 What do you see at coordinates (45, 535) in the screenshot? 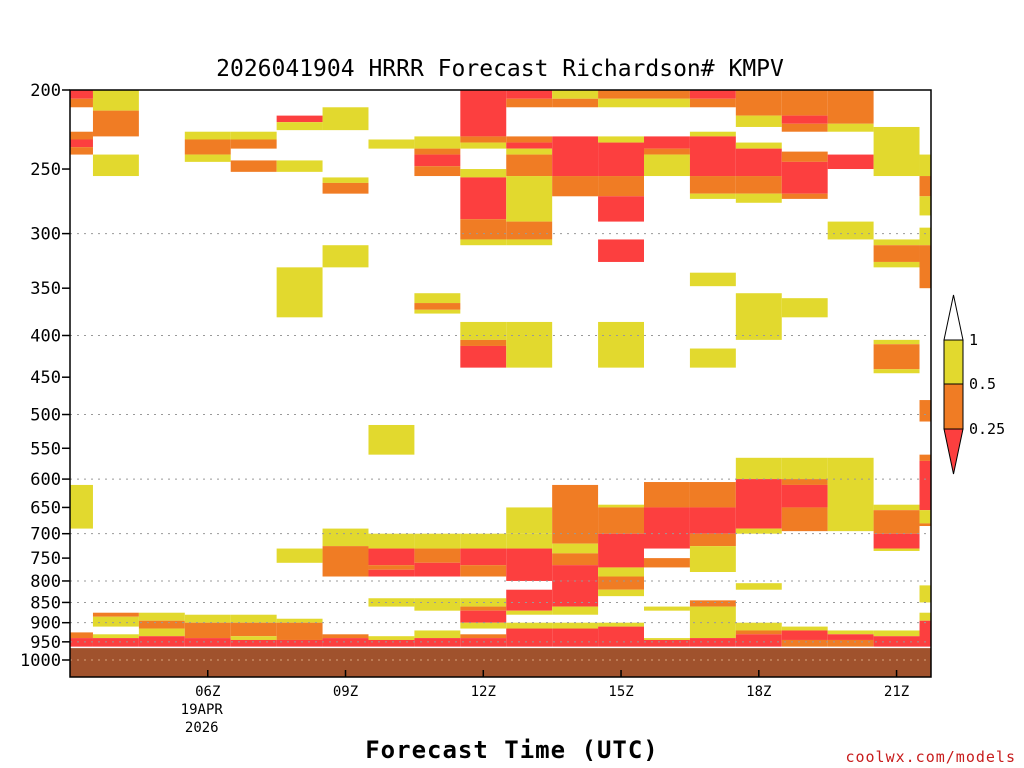
I see `y-tick-label: 700` at bounding box center [45, 535].